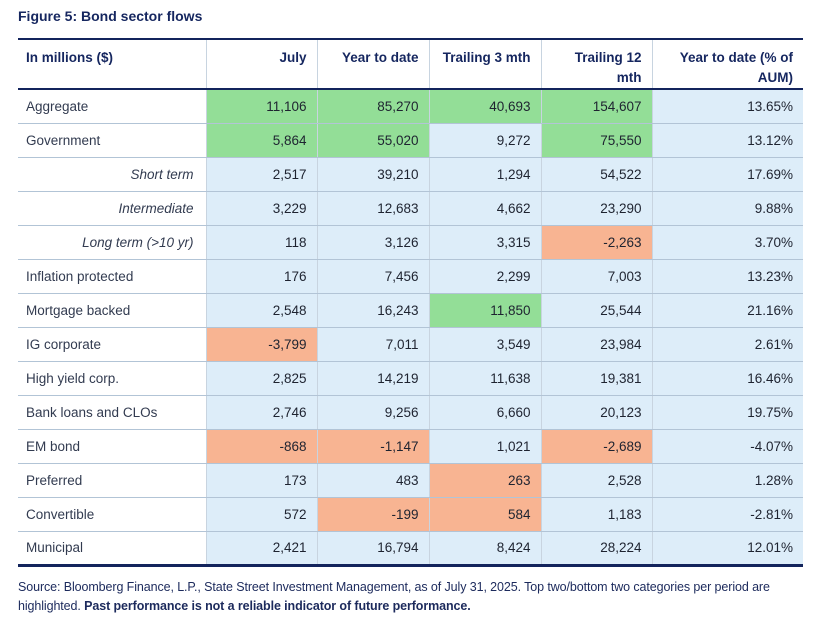 The image size is (821, 629). I want to click on row-label: Aggregate, so click(112, 106).